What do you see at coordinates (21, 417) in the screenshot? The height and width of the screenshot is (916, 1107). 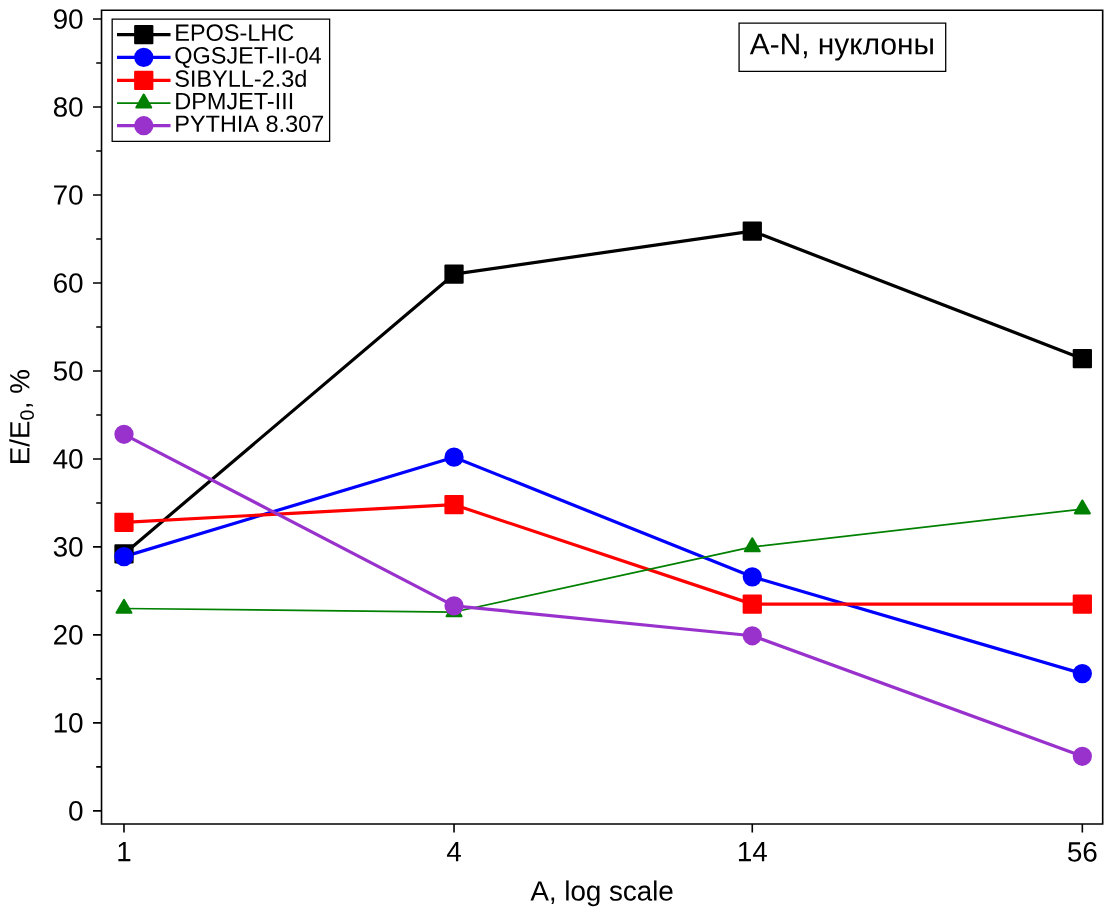 I see `y-axis-title: E/E$_{0}$, %` at bounding box center [21, 417].